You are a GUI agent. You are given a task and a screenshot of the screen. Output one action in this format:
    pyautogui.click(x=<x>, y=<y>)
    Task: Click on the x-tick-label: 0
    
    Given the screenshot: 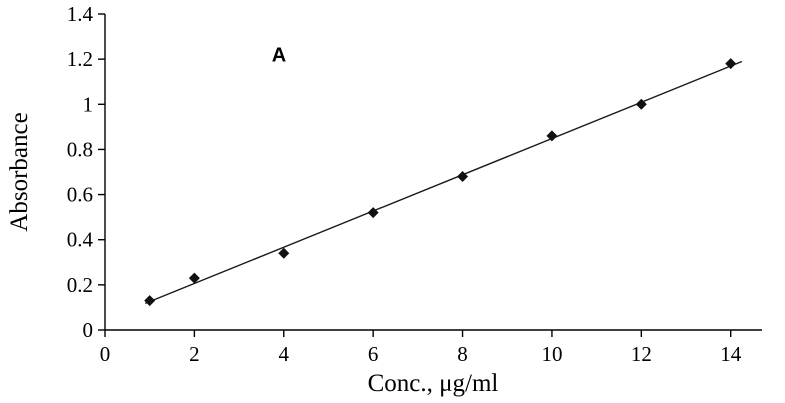 What is the action you would take?
    pyautogui.click(x=105, y=354)
    